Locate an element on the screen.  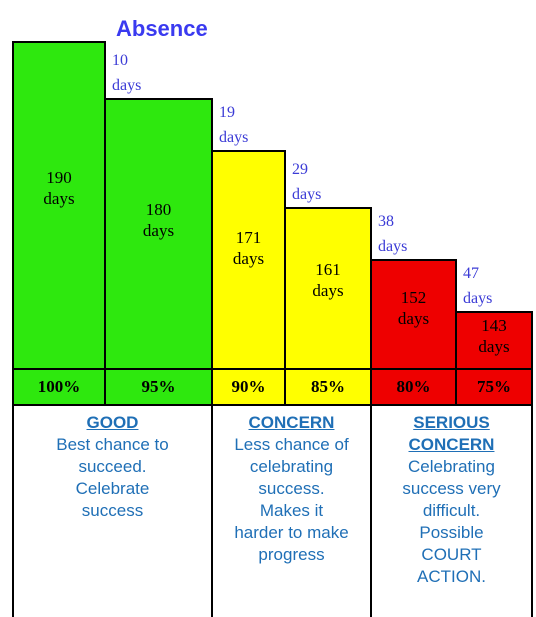
section-line: succeed. is located at coordinates (112, 466).